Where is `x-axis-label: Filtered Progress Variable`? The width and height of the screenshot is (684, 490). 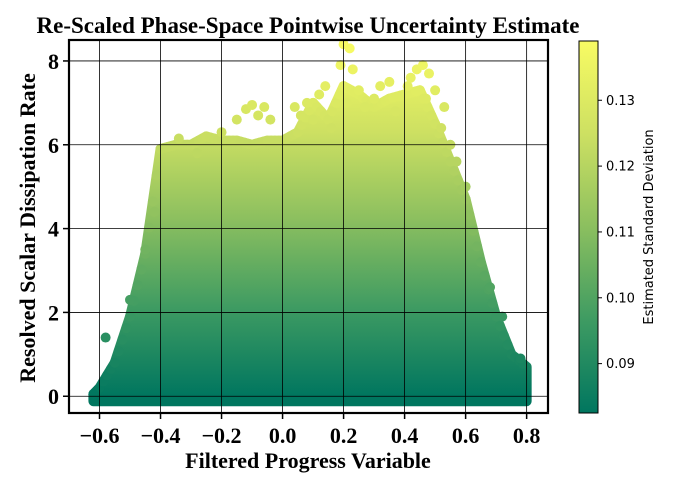 x-axis-label: Filtered Progress Variable is located at coordinates (308, 460).